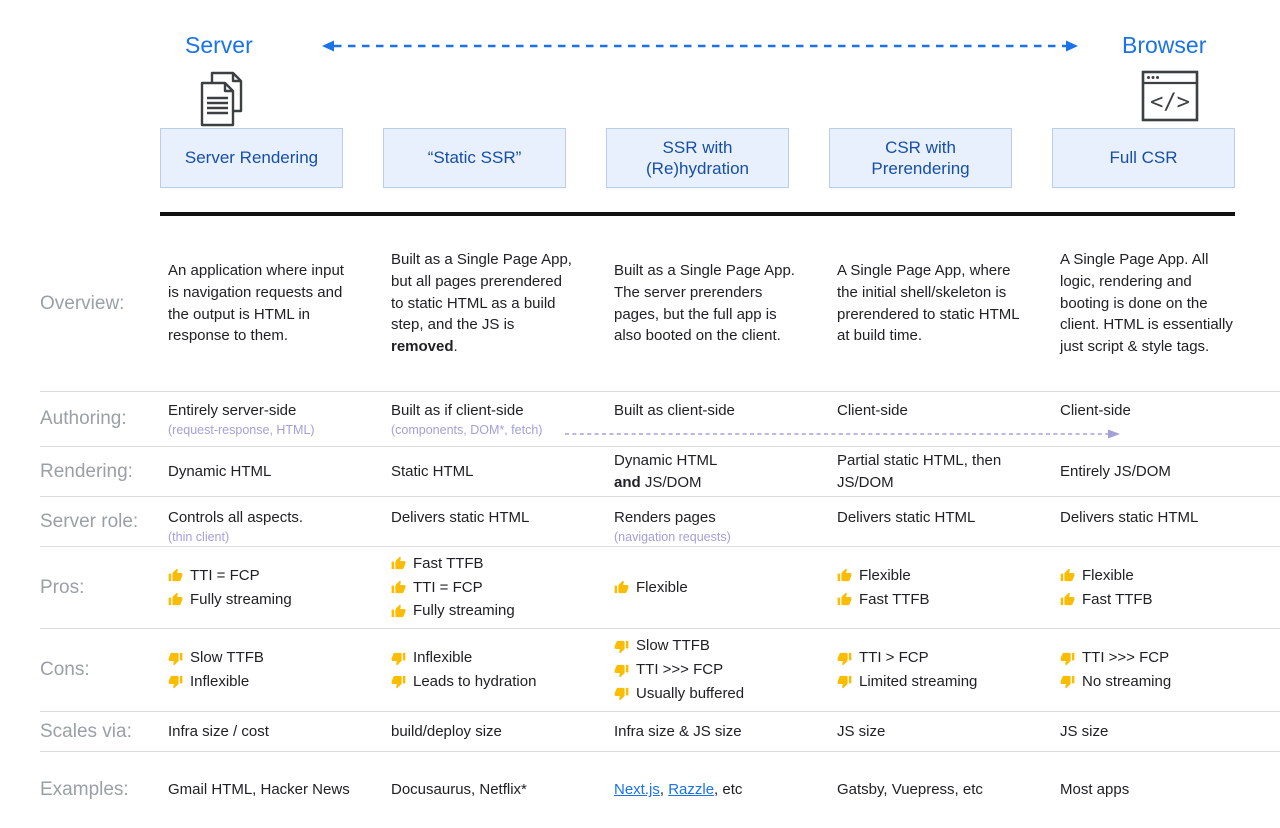  Describe the element at coordinates (700, 46) in the screenshot. I see `server-browser-arrow-icon` at that location.